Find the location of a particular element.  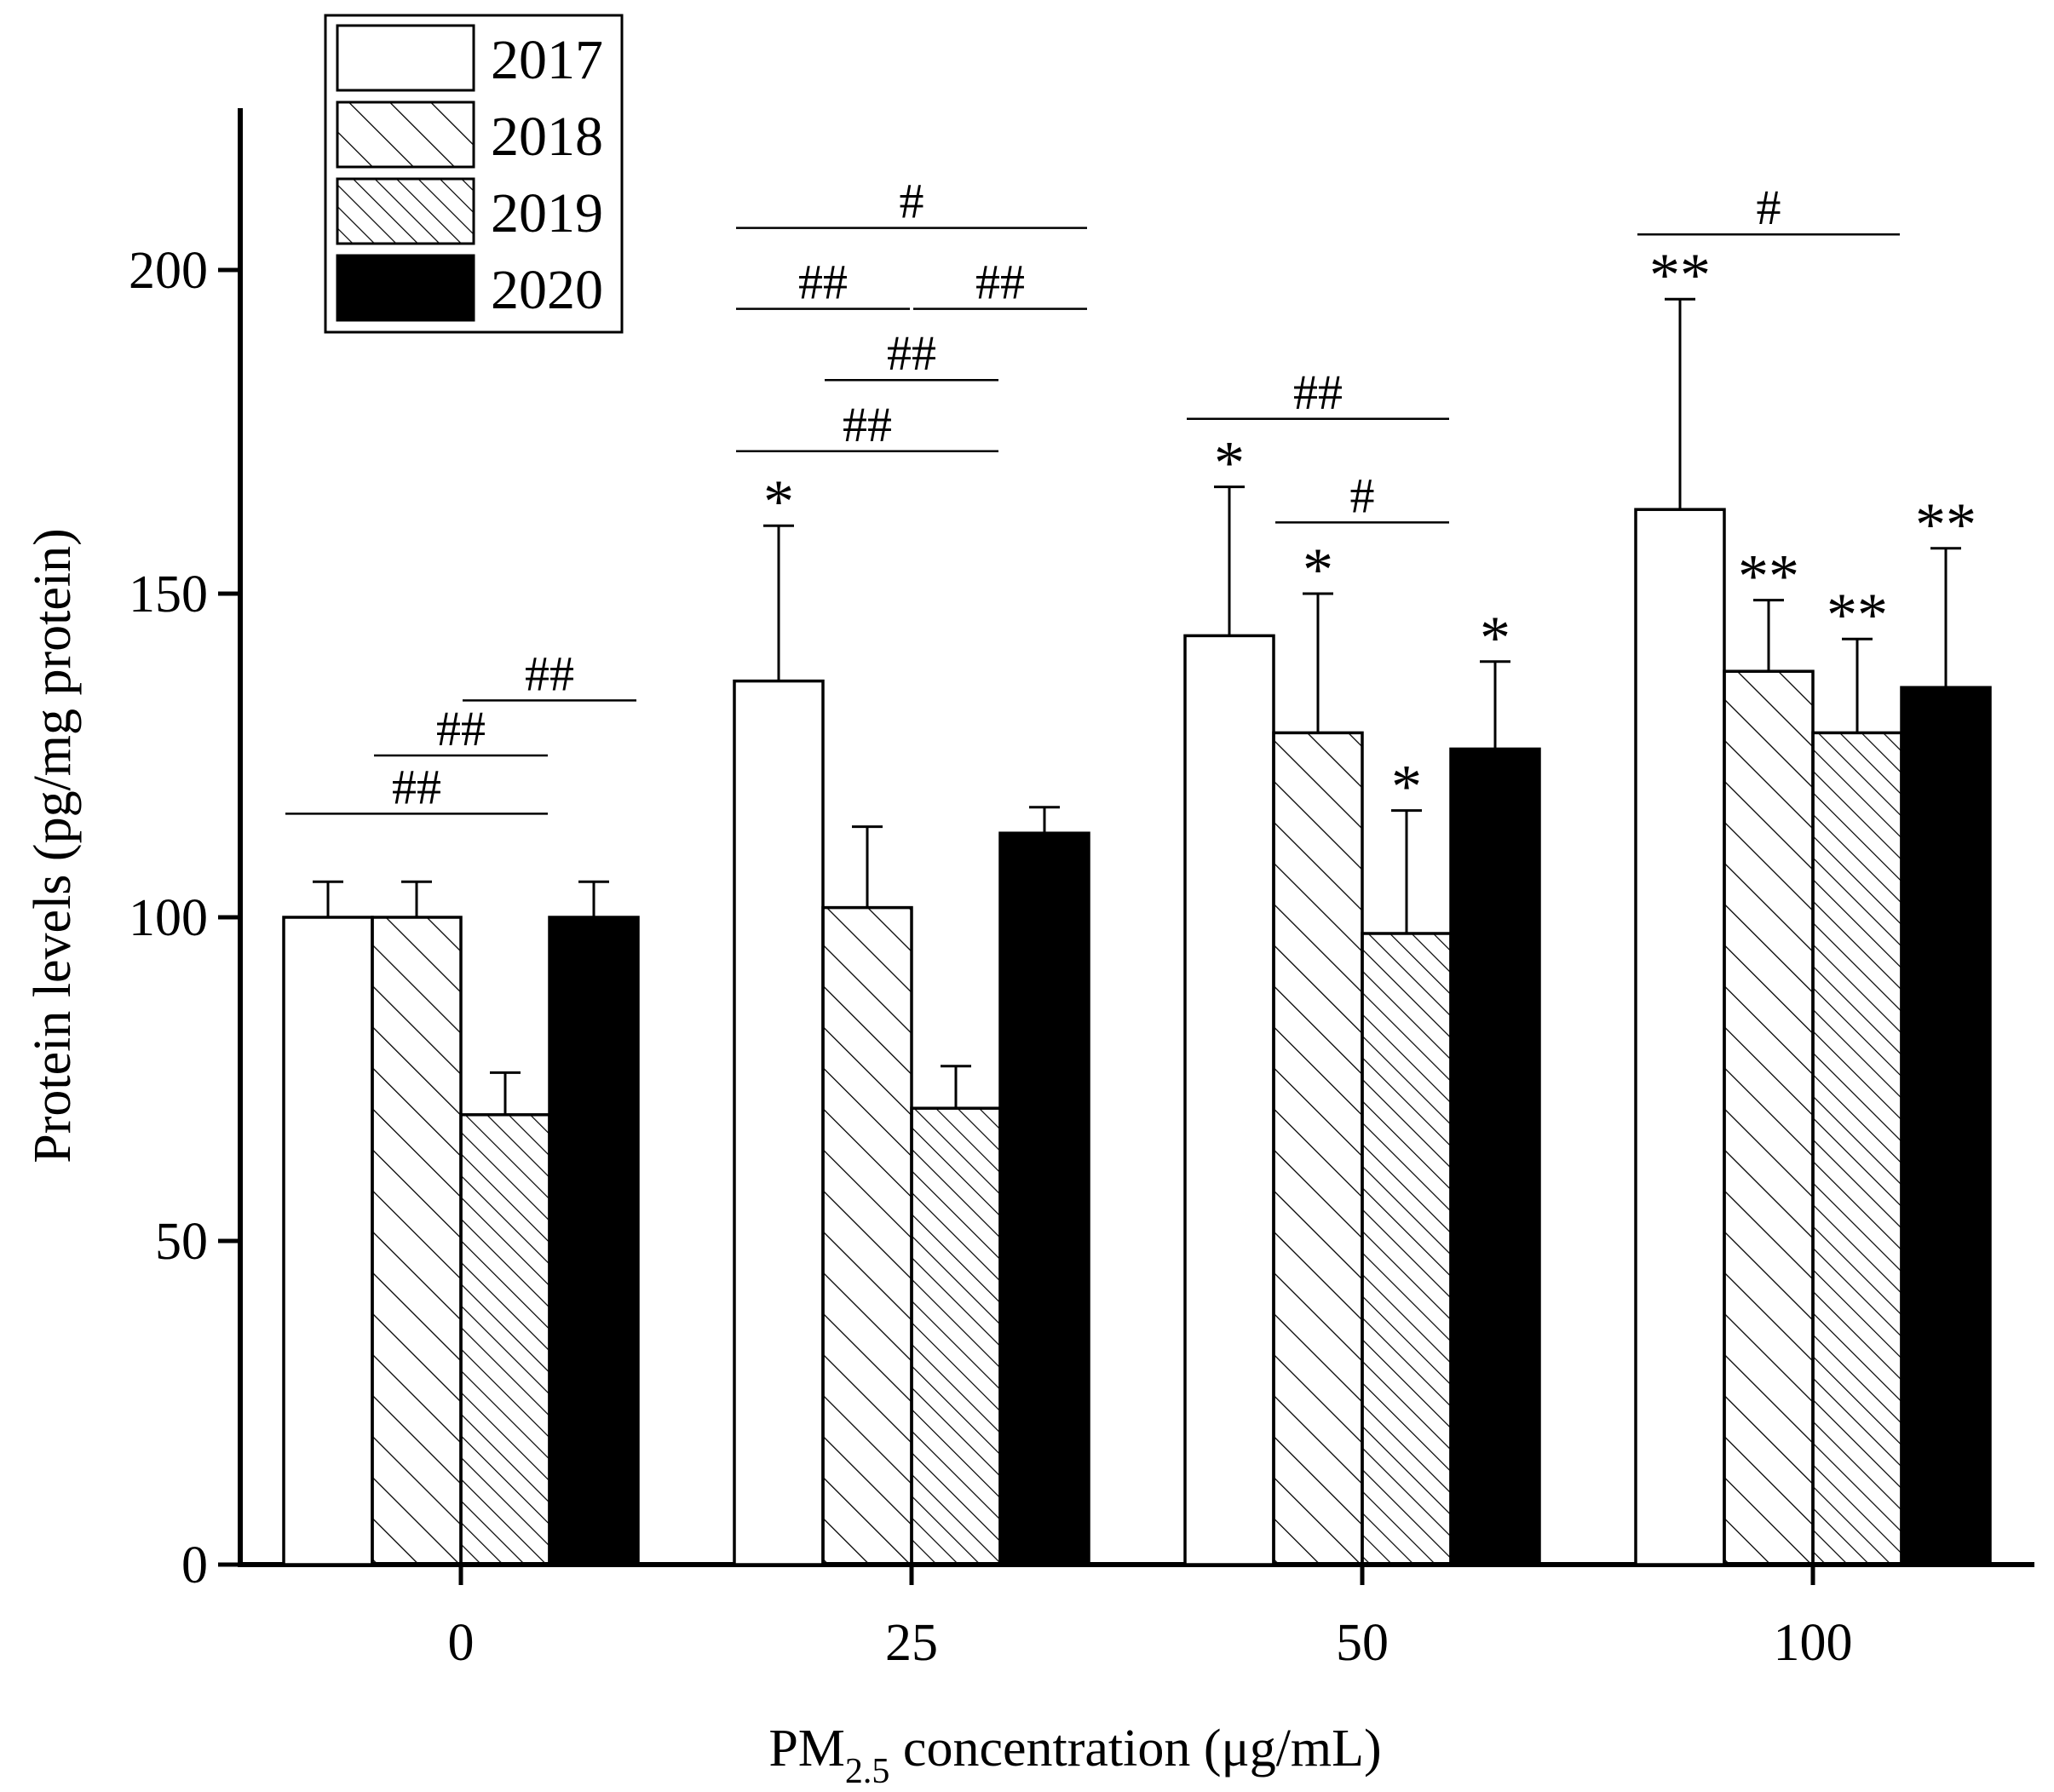

legend-label-2017: 2017 is located at coordinates (547, 60).